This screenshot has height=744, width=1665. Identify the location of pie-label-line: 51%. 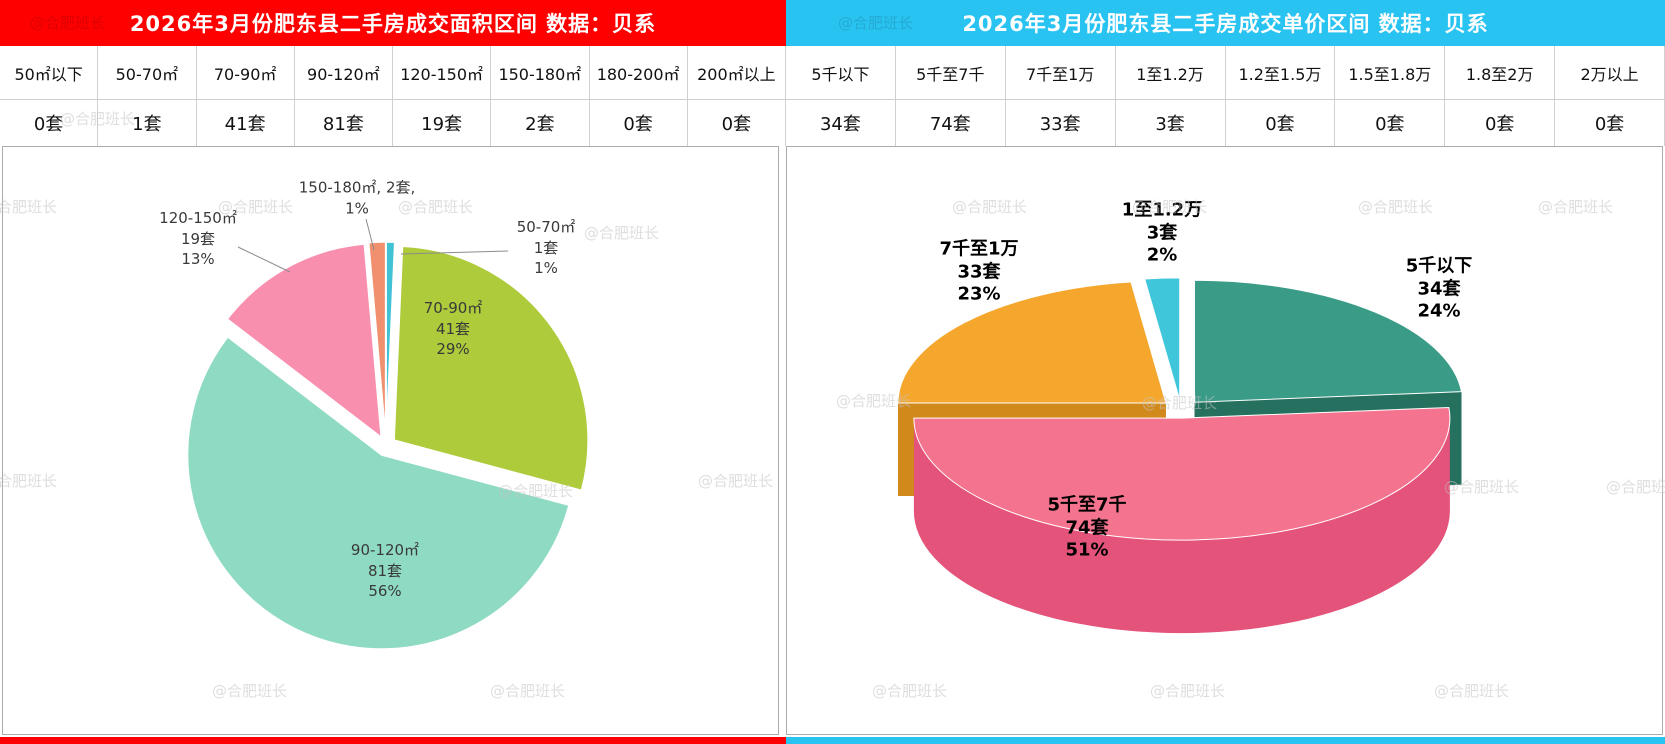
(1087, 550).